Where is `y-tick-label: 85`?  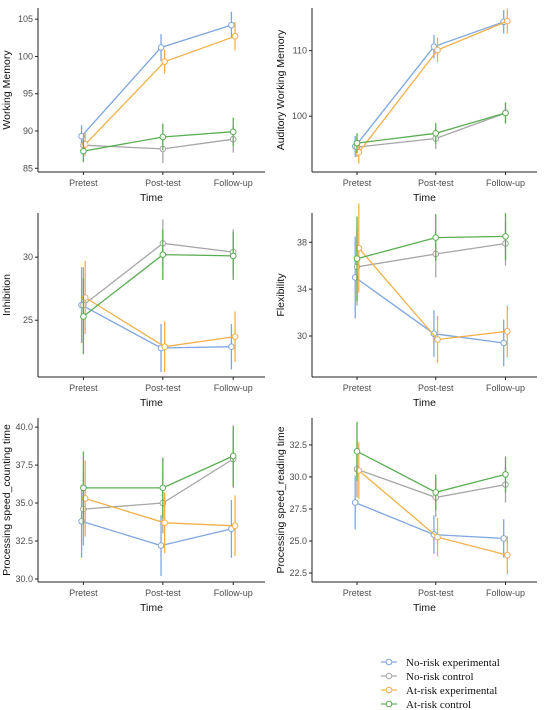
y-tick-label: 85 is located at coordinates (28, 168).